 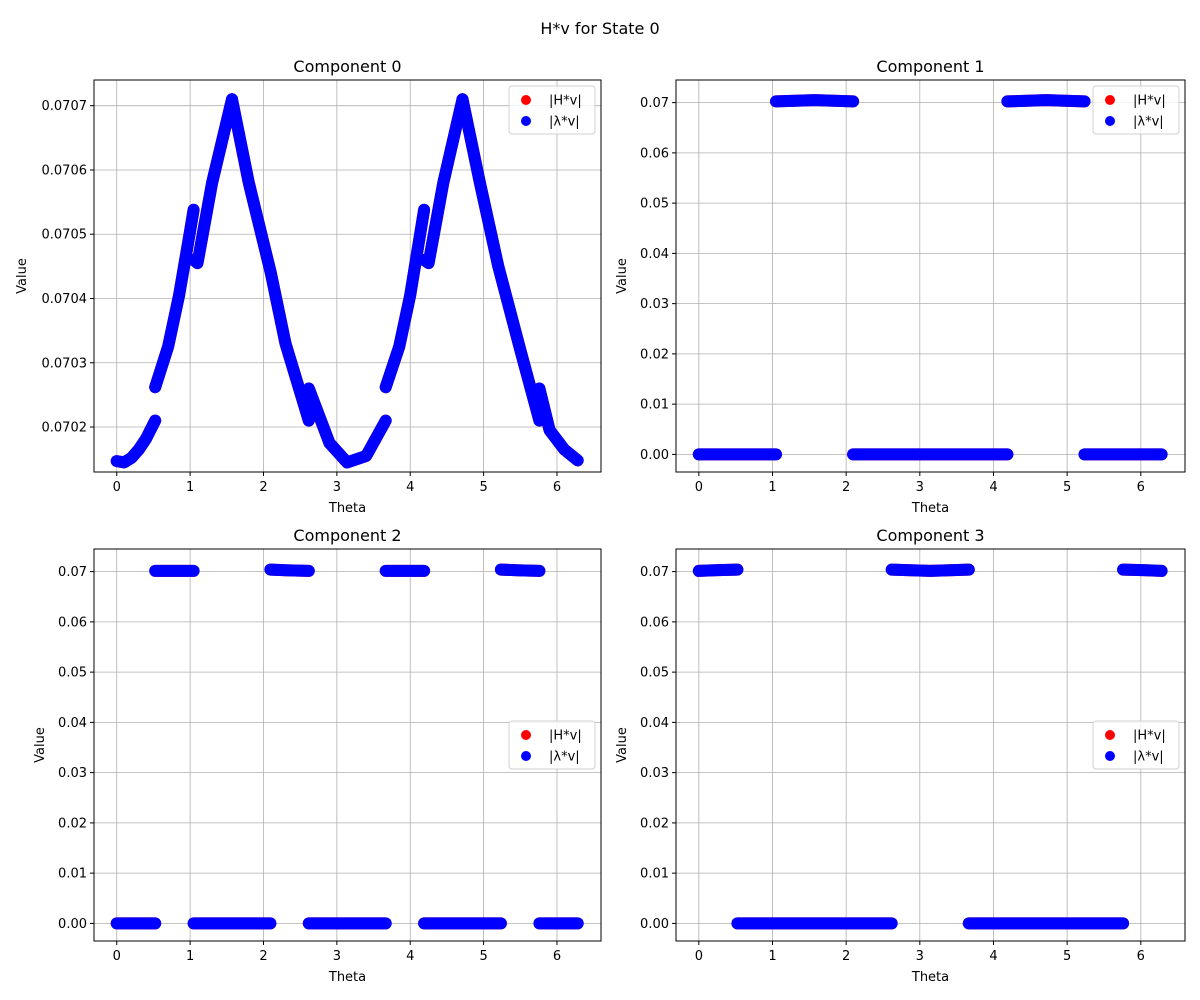 I want to click on y-tick-label: 0.03, so click(x=654, y=773).